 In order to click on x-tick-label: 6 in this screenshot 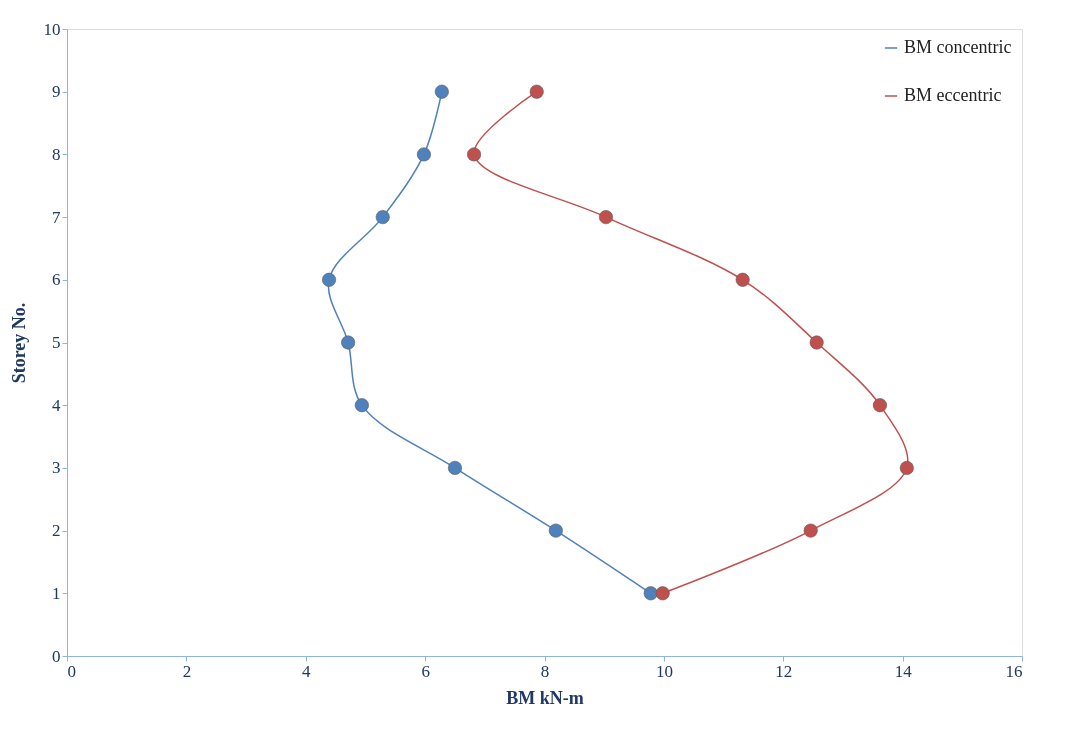, I will do `click(425, 671)`.